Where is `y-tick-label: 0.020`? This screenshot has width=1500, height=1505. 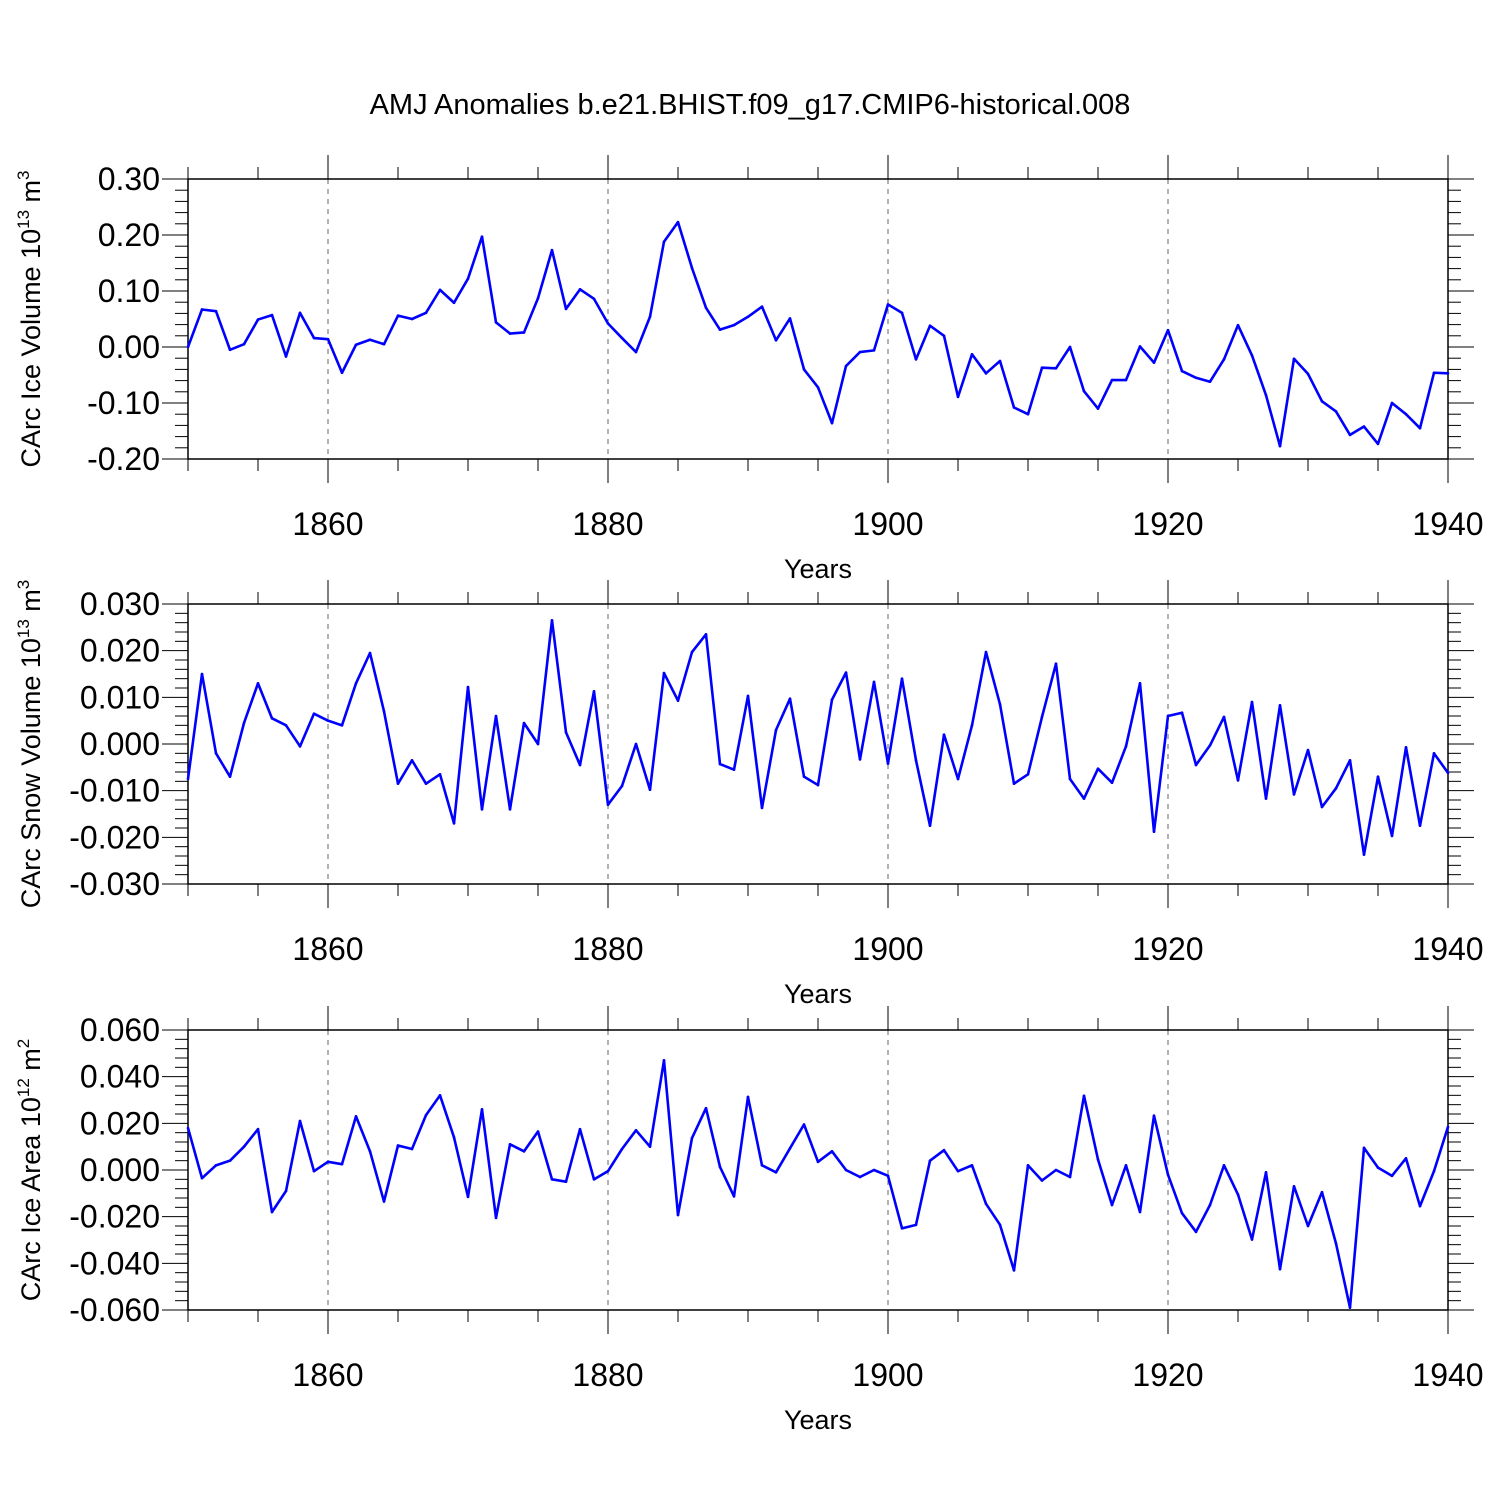 y-tick-label: 0.020 is located at coordinates (120, 651).